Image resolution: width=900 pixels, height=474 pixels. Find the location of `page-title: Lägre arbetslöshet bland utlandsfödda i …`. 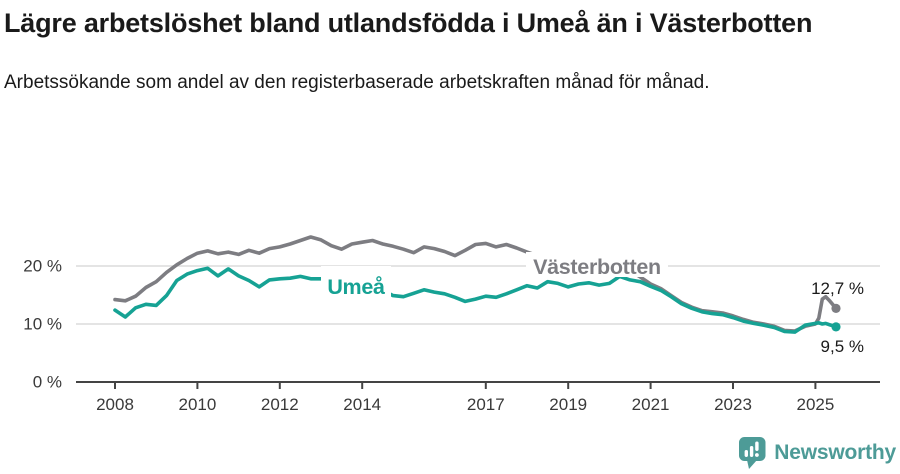

page-title: Lägre arbetslöshet bland utlandsfödda i … is located at coordinates (408, 23).